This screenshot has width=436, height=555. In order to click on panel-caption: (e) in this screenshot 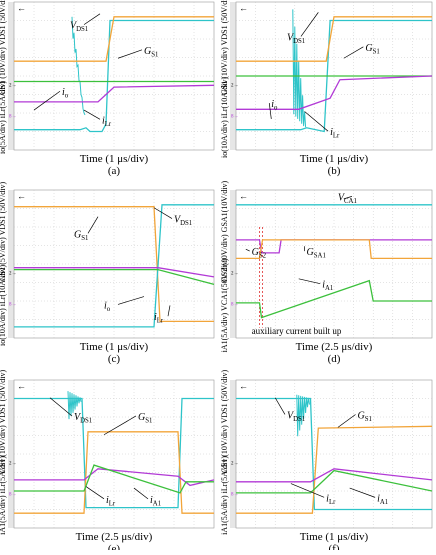, I will do `click(114, 546)`.